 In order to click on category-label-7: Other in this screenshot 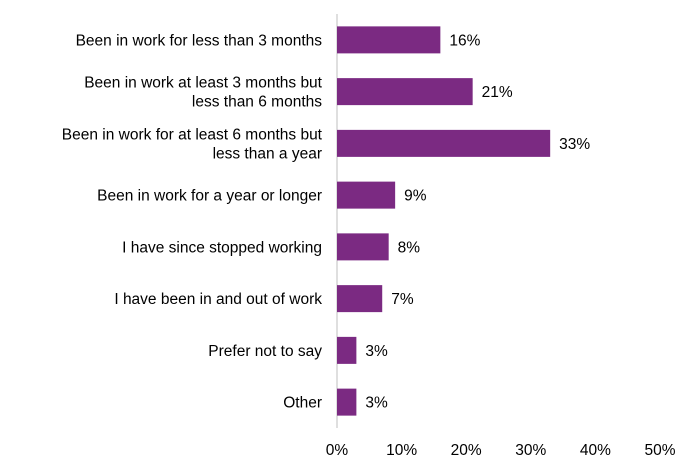, I will do `click(302, 403)`.